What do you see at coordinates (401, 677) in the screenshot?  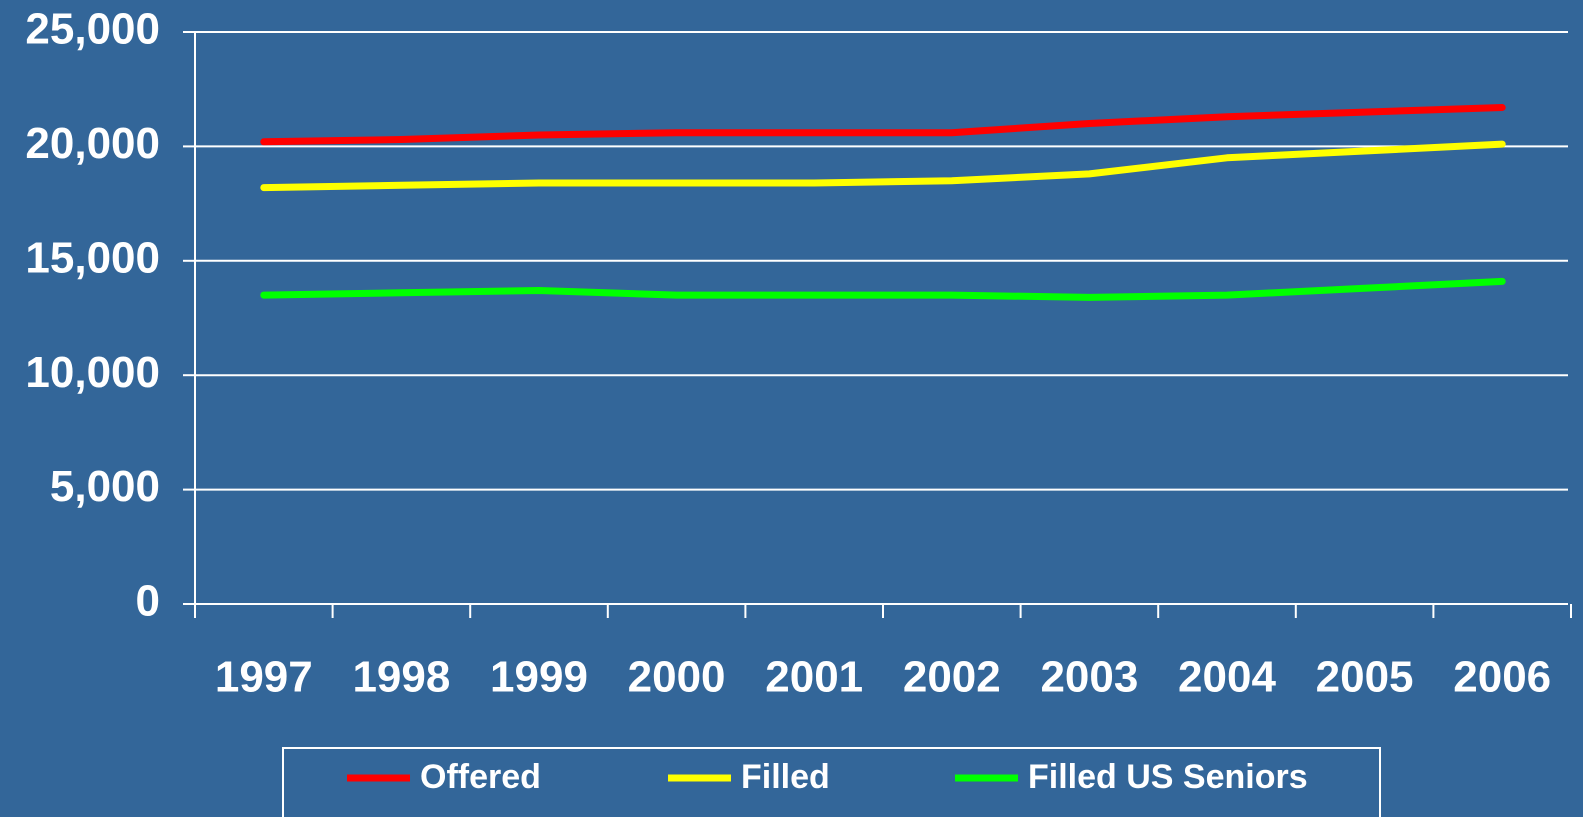 I see `x-tick-label: 1998` at bounding box center [401, 677].